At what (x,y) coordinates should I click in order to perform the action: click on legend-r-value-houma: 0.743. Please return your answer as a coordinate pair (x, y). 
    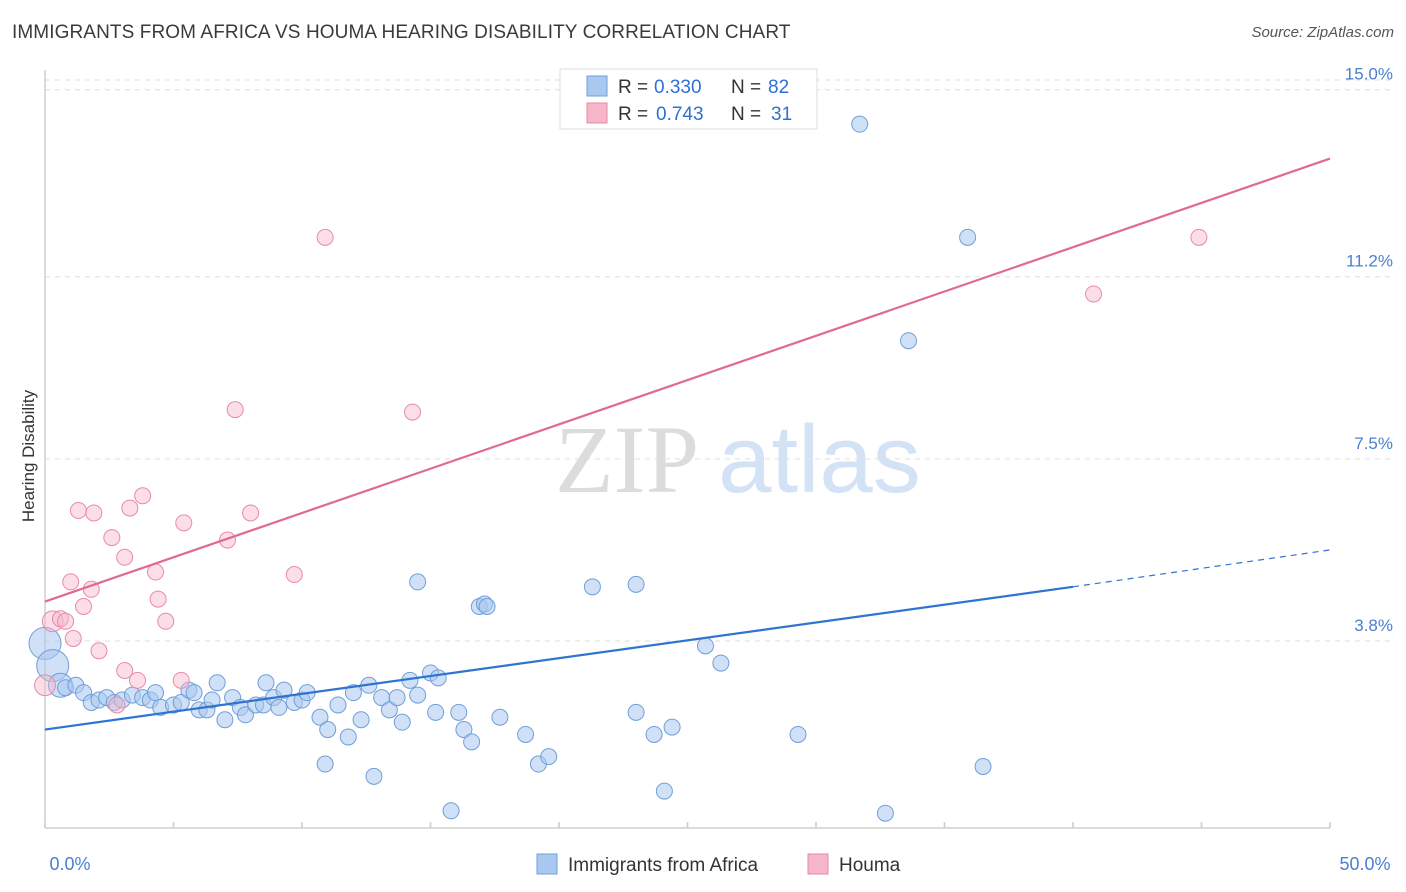
    Looking at the image, I should click on (680, 114).